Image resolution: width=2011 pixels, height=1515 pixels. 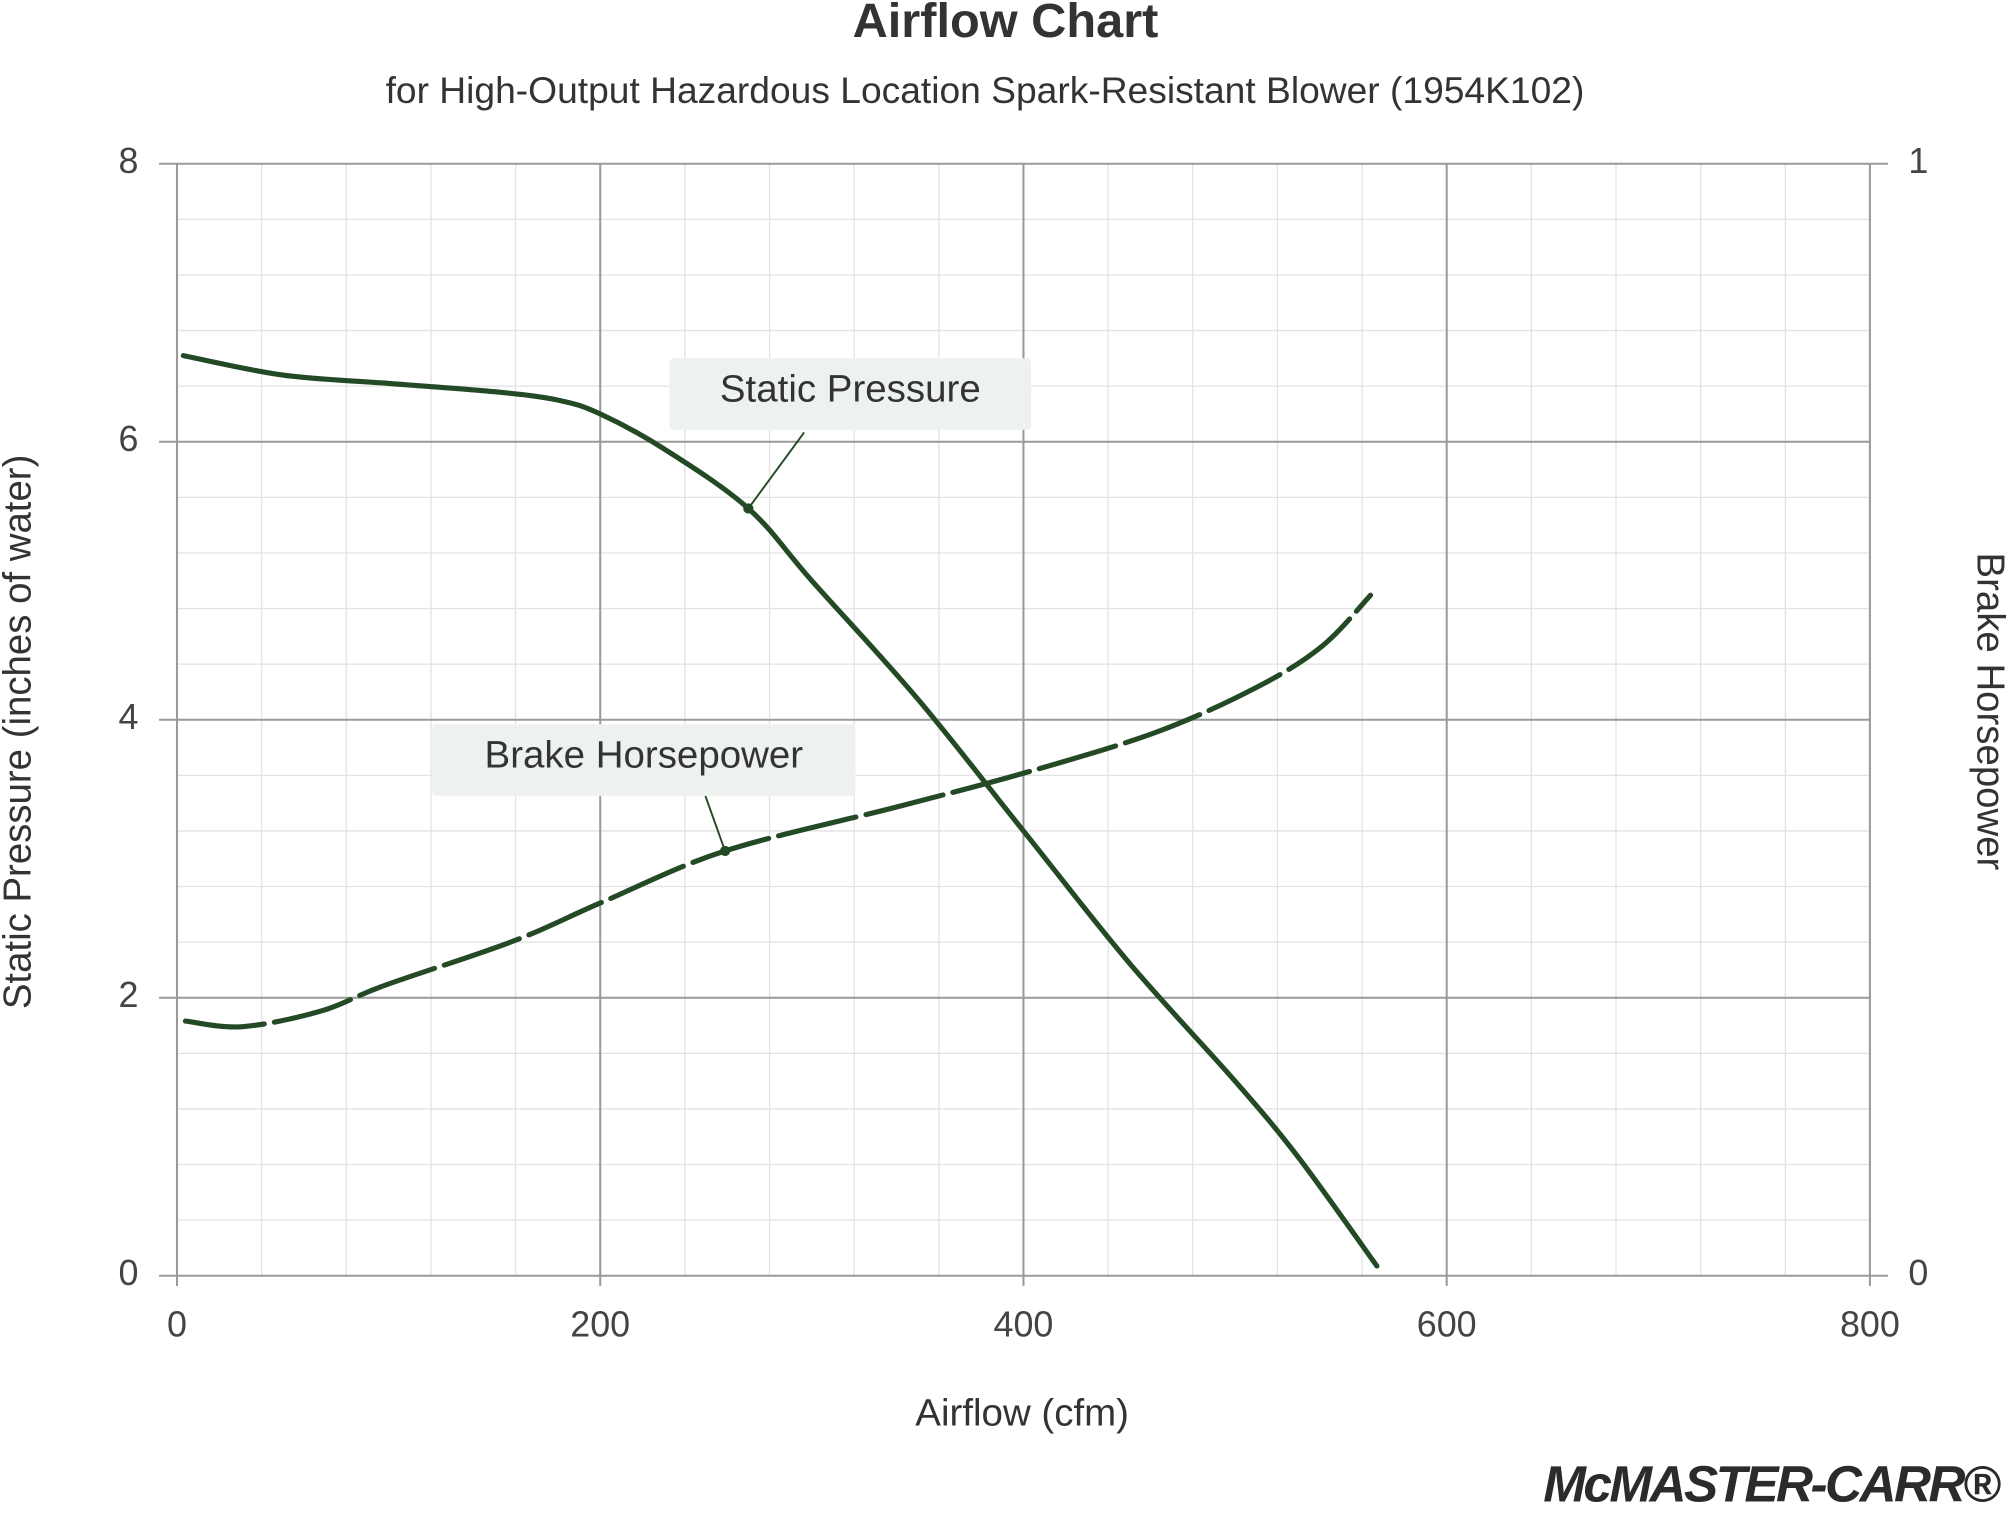 What do you see at coordinates (1006, 24) in the screenshot?
I see `chart-title: Airflow Chart` at bounding box center [1006, 24].